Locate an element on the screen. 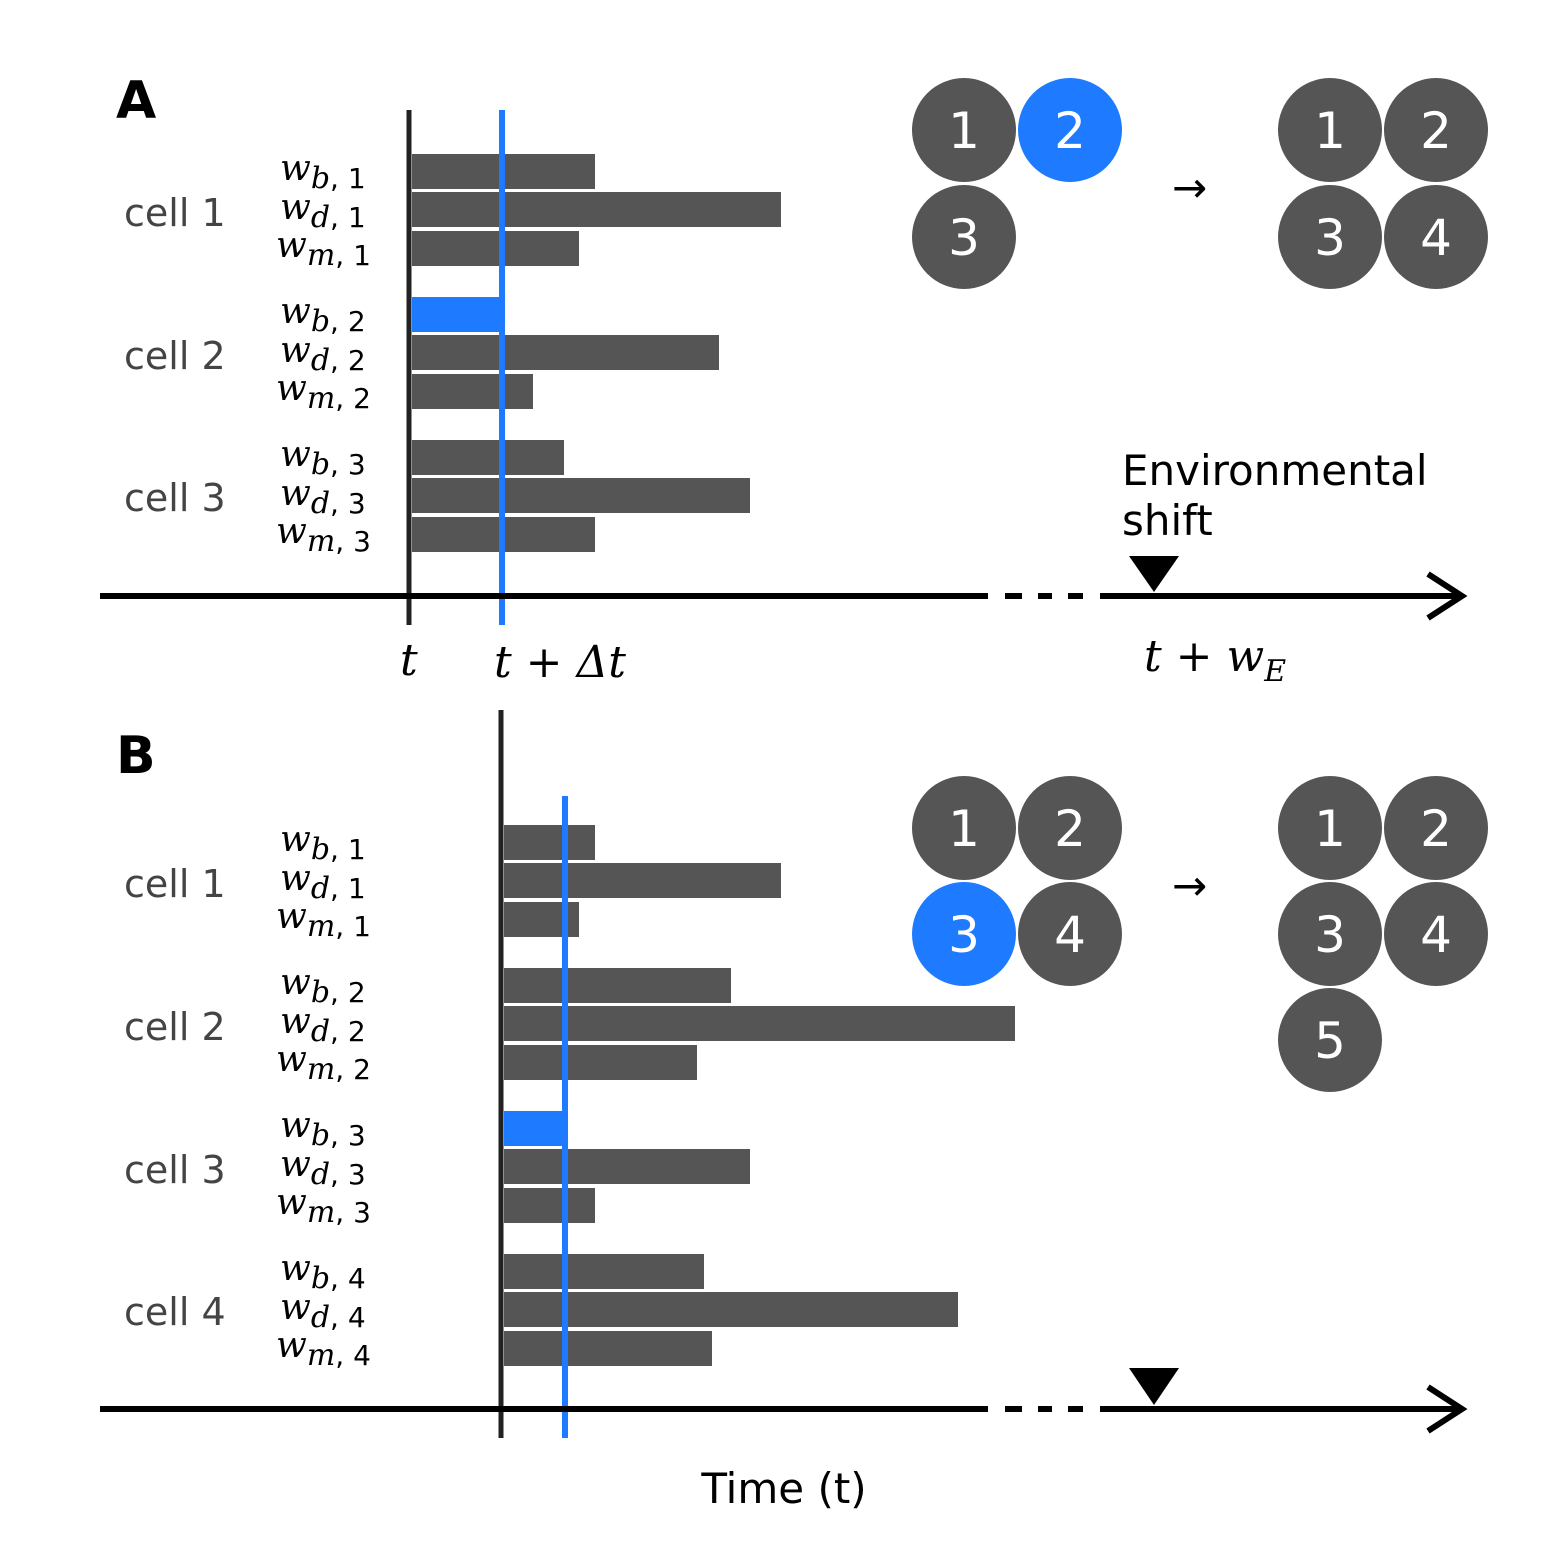 This screenshot has height=1560, width=1560. tick-t: t is located at coordinates (409, 660).